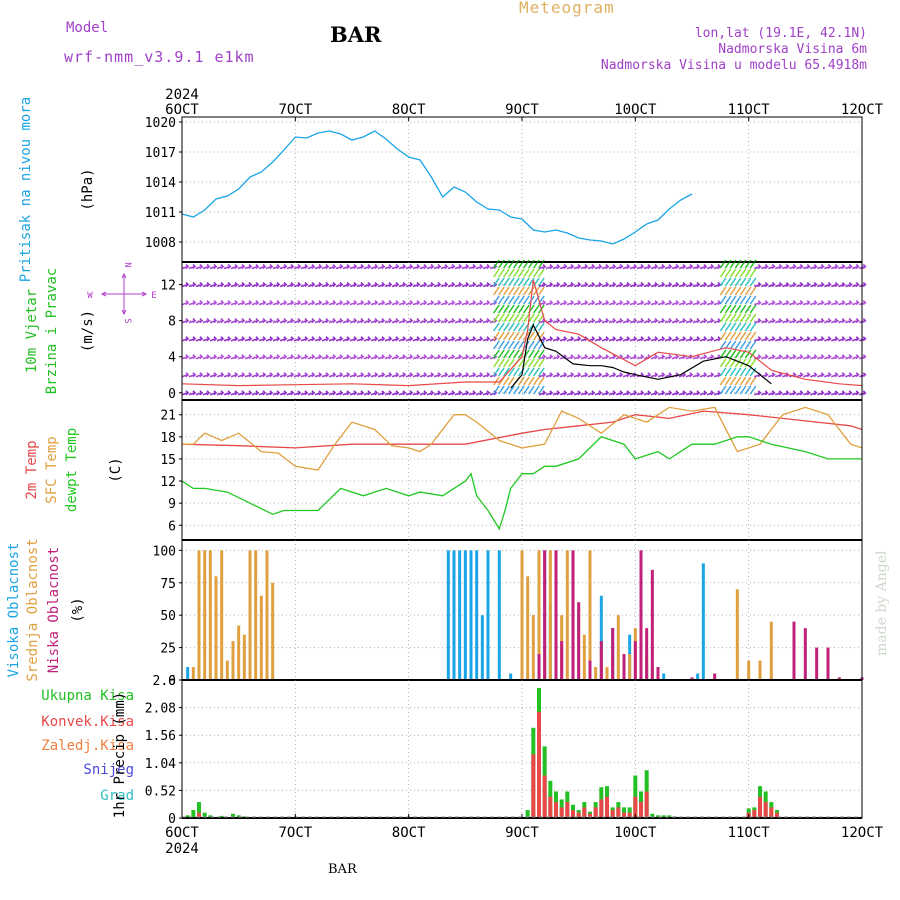  Describe the element at coordinates (356, 34) in the screenshot. I see `station-title: BAR` at that location.